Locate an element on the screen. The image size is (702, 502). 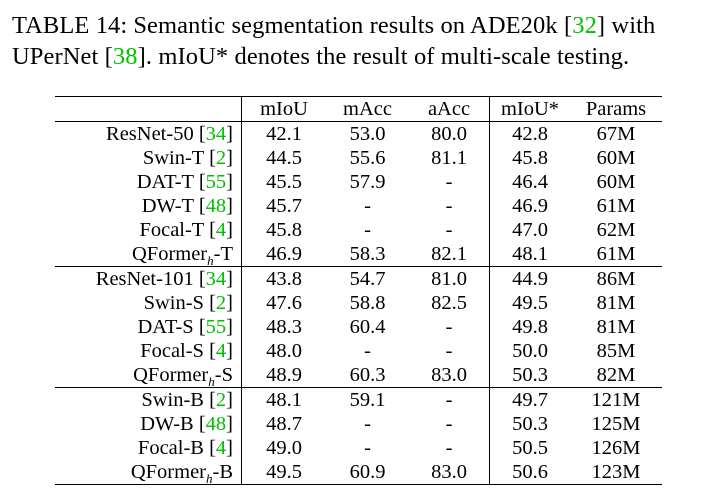
aacc-cell: 80.0 is located at coordinates (449, 134).